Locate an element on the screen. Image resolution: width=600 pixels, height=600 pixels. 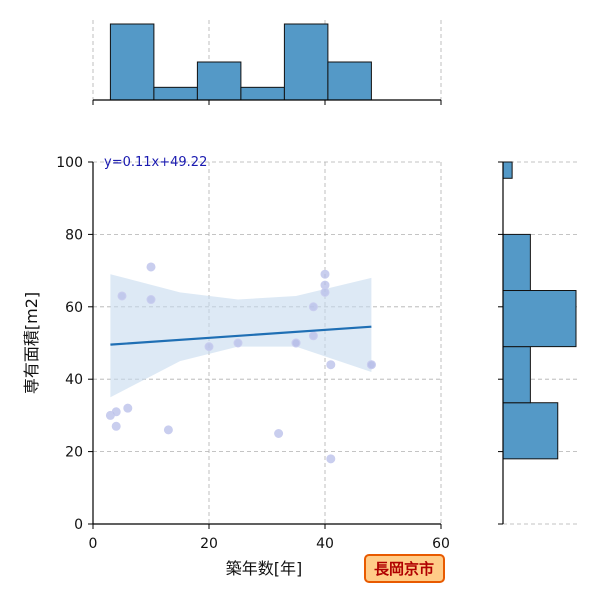
y-tick-label: 0 is located at coordinates (78, 525).